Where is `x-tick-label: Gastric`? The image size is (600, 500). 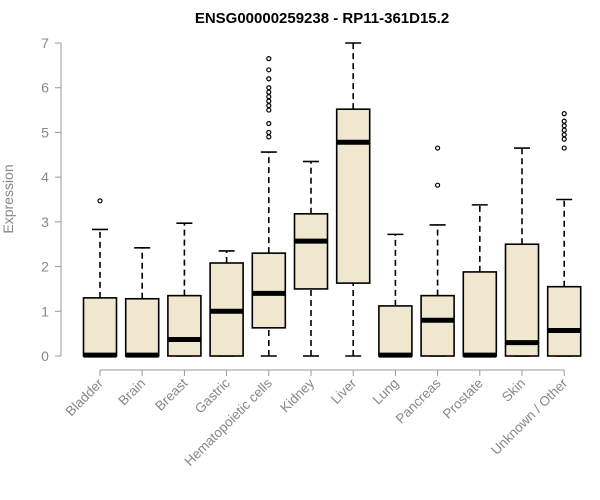
x-tick-label: Gastric is located at coordinates (212, 395).